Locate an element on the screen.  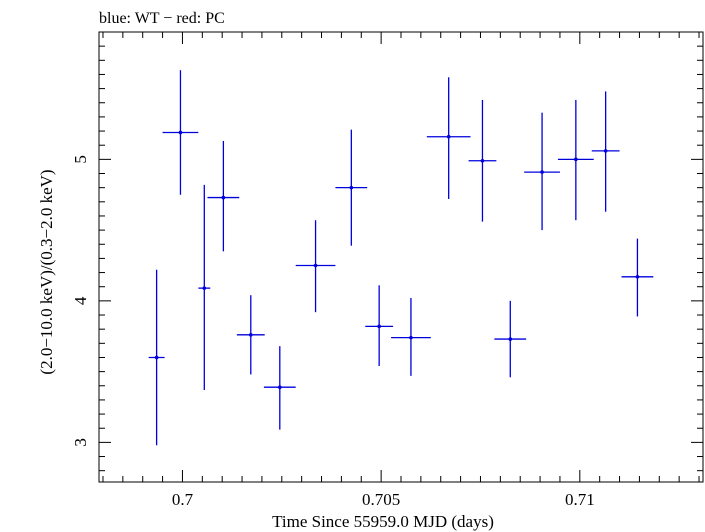
y-tick-label: 5 is located at coordinates (80, 159).